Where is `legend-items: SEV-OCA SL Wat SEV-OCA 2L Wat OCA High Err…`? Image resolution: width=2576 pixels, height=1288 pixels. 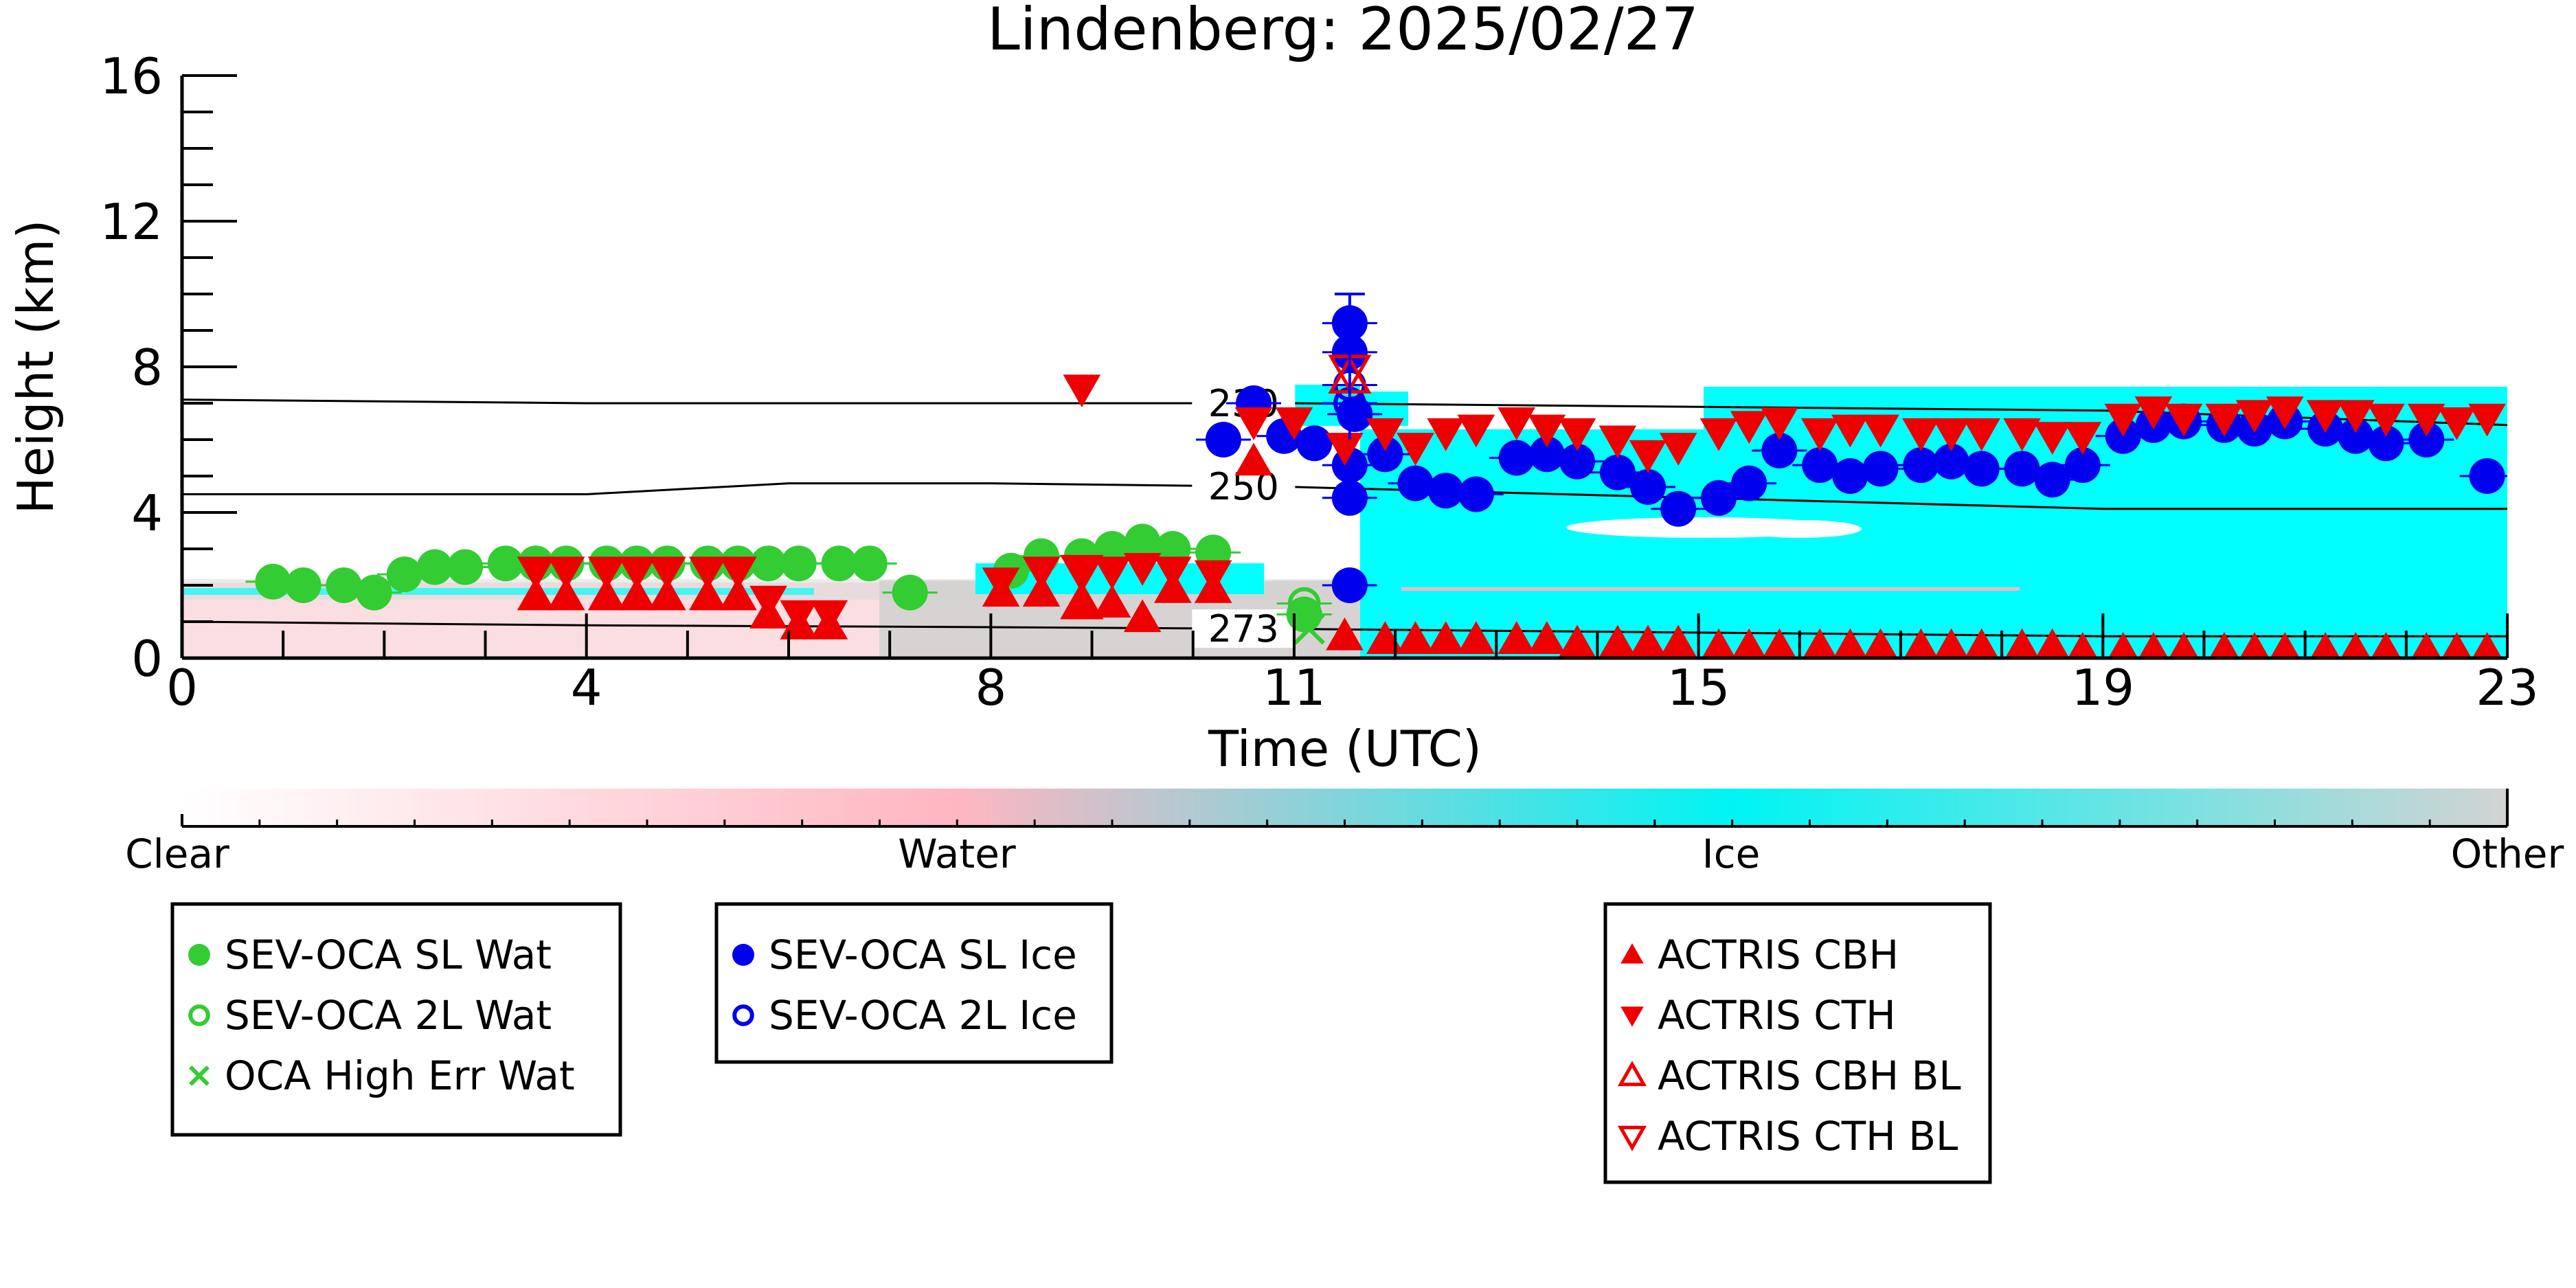 legend-items: SEV-OCA SL Wat SEV-OCA 2L Wat OCA High Err… is located at coordinates (1074, 1045).